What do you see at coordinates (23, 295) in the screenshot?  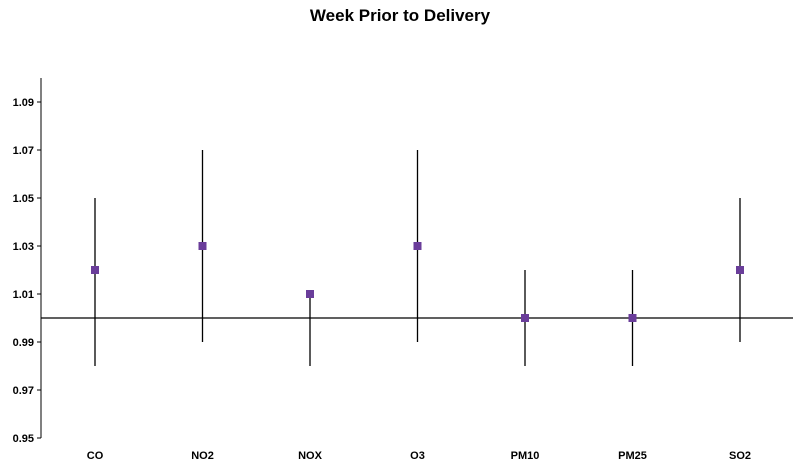 I see `y-tick-label: 1.01` at bounding box center [23, 295].